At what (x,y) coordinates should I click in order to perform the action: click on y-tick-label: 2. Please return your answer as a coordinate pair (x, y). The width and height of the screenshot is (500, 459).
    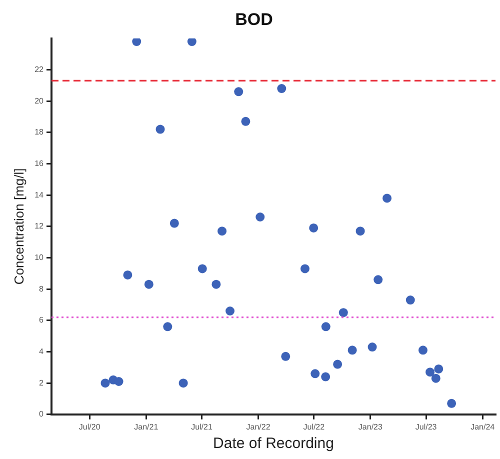
    Looking at the image, I should click on (41, 383).